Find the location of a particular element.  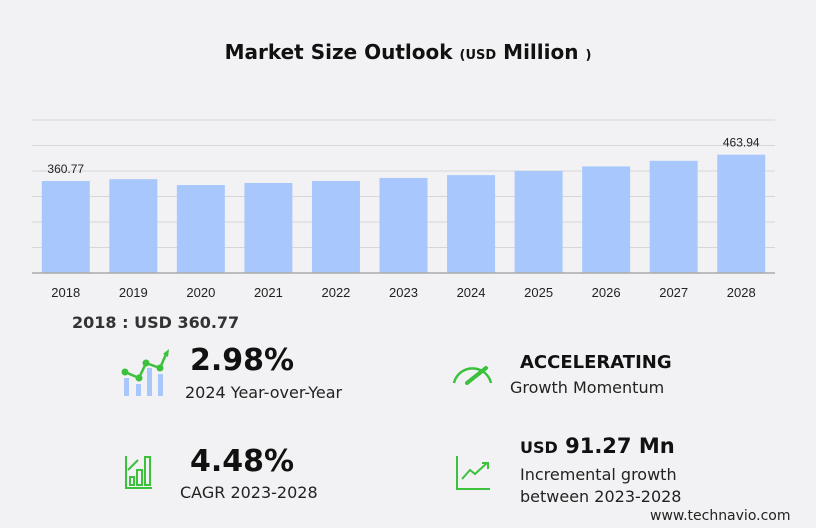

cagr-bar-icon is located at coordinates (138, 472).